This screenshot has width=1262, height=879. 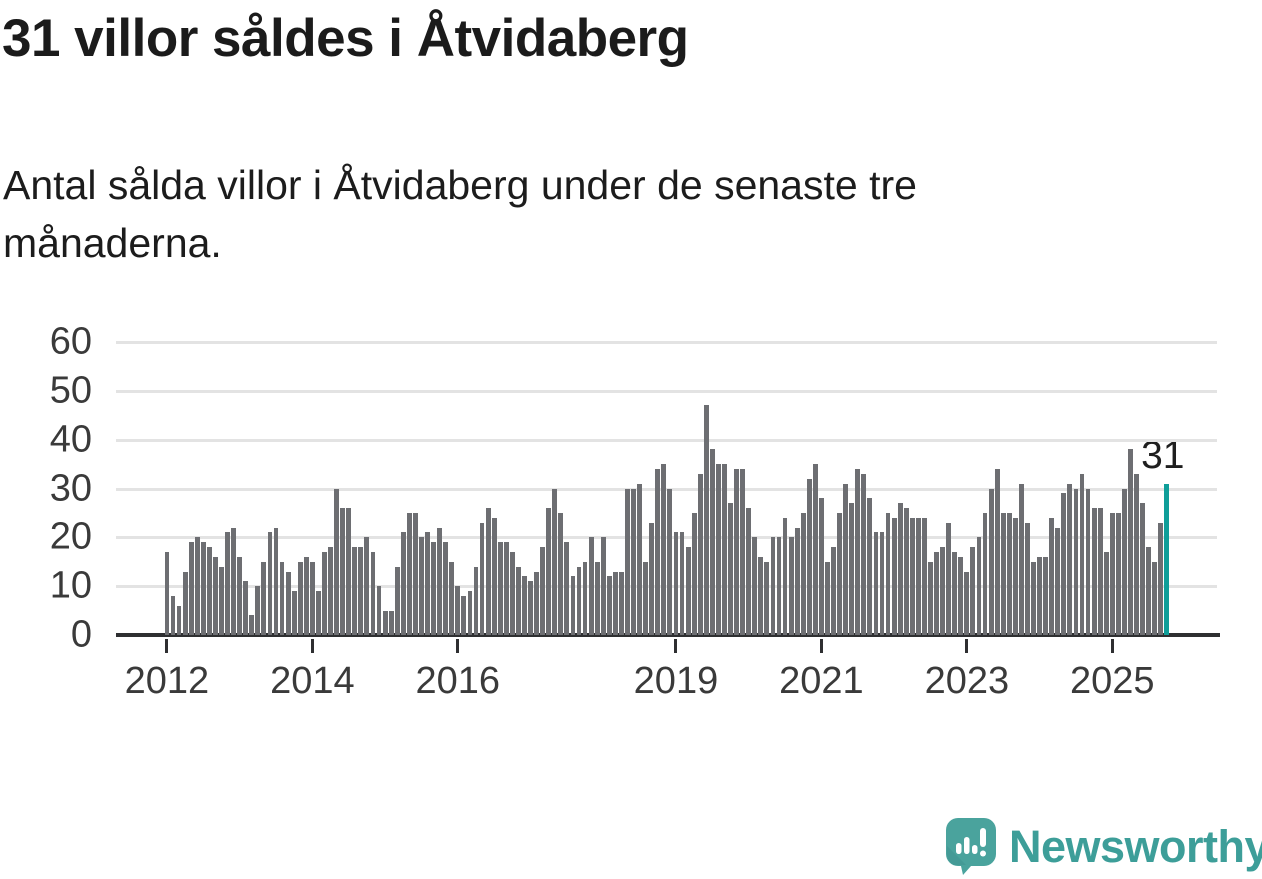 What do you see at coordinates (666, 391) in the screenshot?
I see `gridline` at bounding box center [666, 391].